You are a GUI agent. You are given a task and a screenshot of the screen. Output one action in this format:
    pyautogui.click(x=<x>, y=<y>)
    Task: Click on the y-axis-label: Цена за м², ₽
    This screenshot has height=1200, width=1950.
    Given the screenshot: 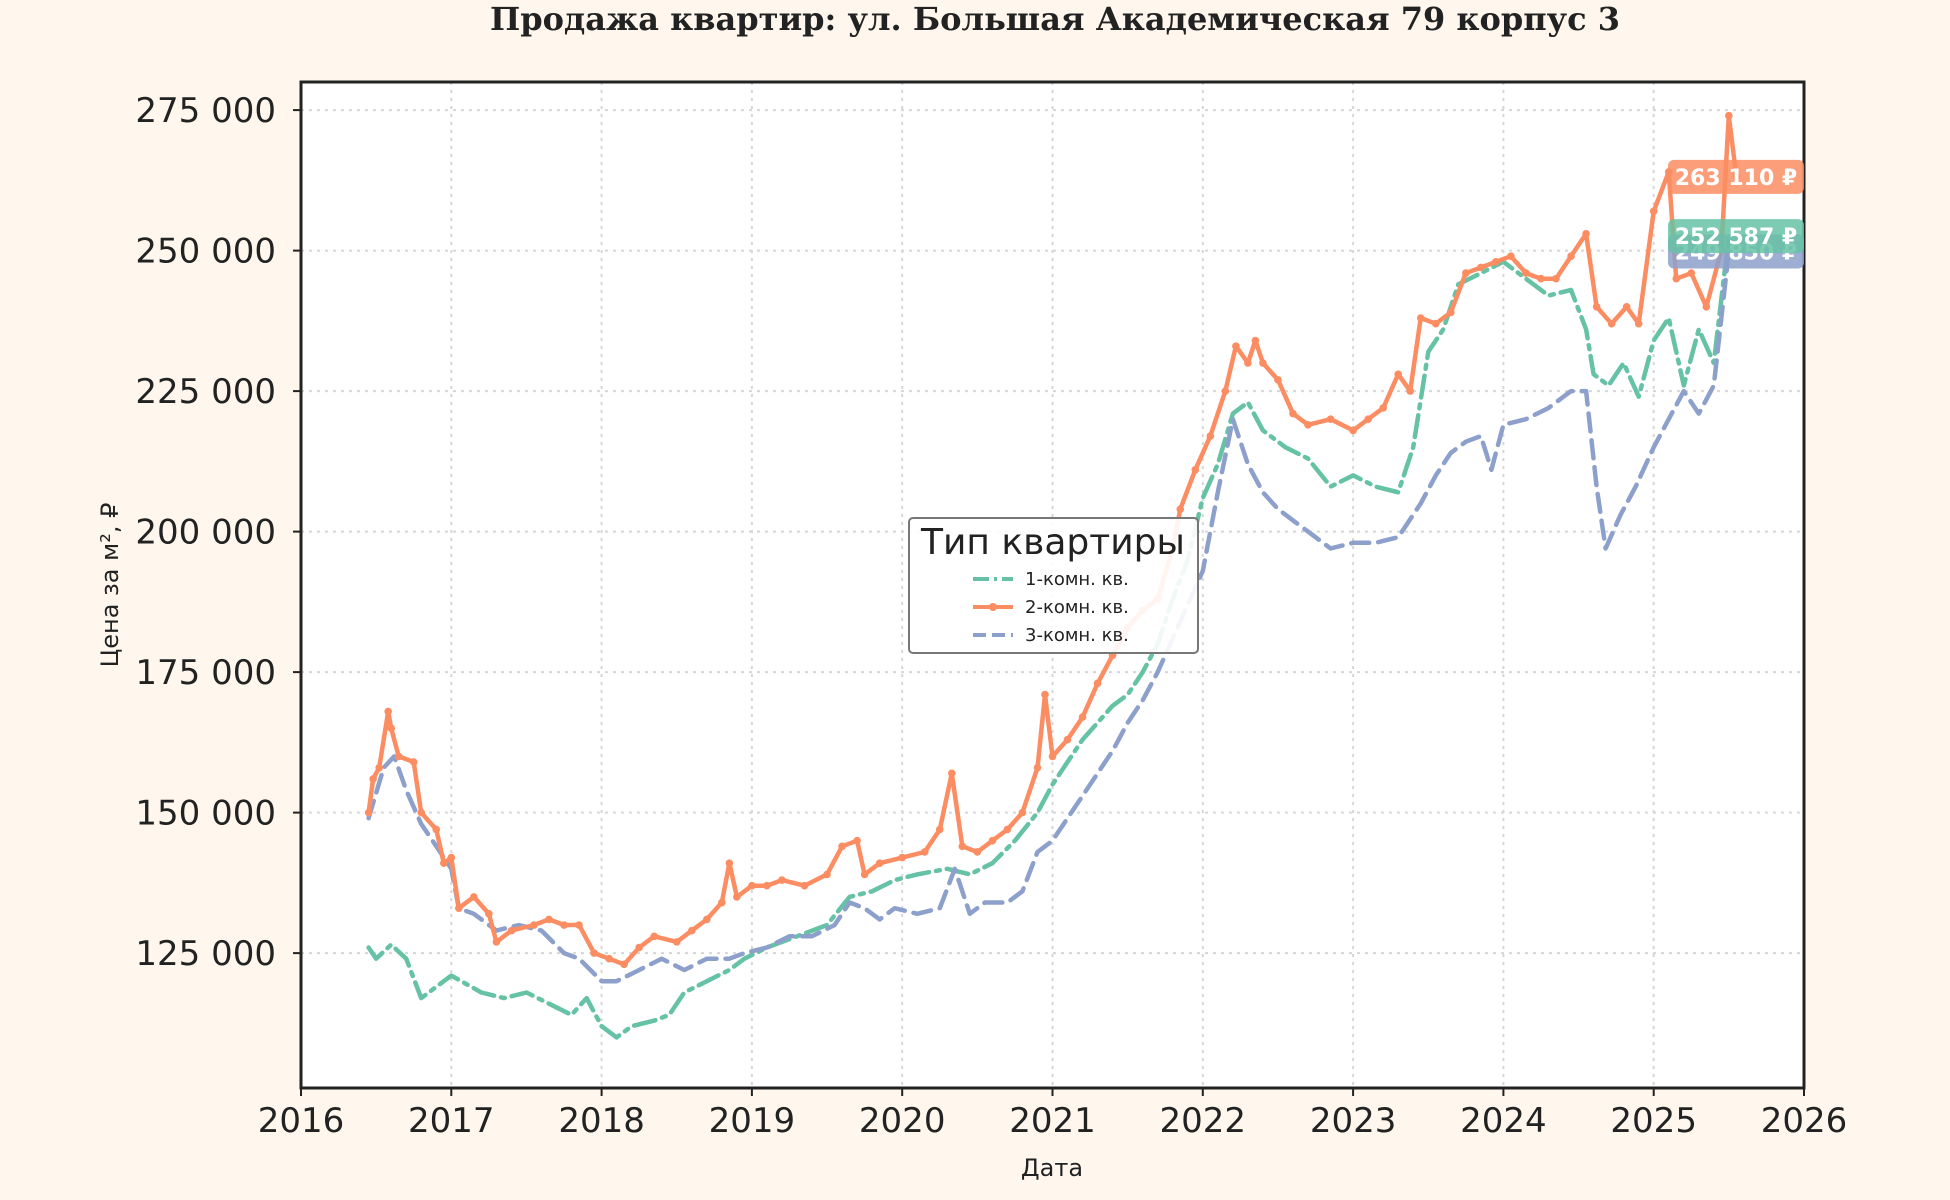 What is the action you would take?
    pyautogui.click(x=110, y=585)
    